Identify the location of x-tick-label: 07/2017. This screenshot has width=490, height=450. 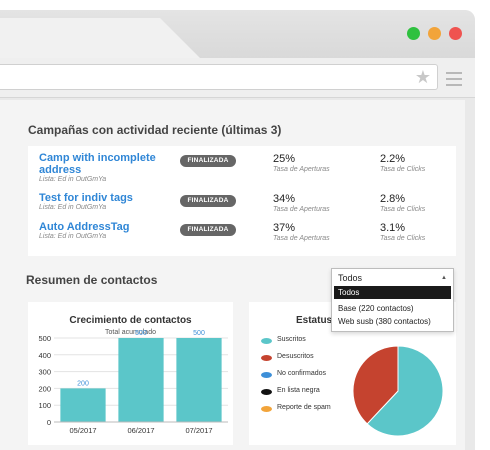
(198, 430).